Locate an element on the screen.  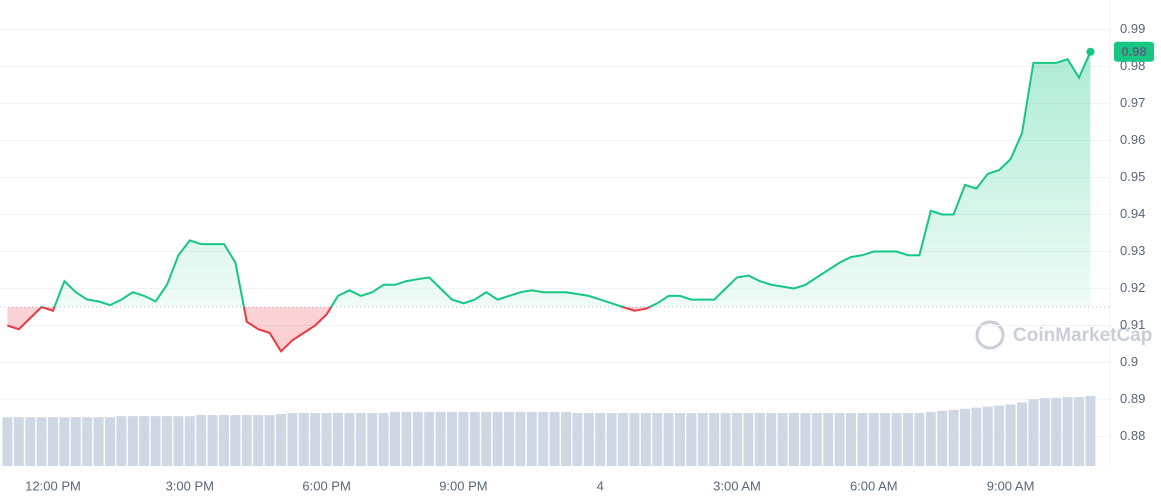
watermark: CoinMarketCap is located at coordinates (1063, 335).